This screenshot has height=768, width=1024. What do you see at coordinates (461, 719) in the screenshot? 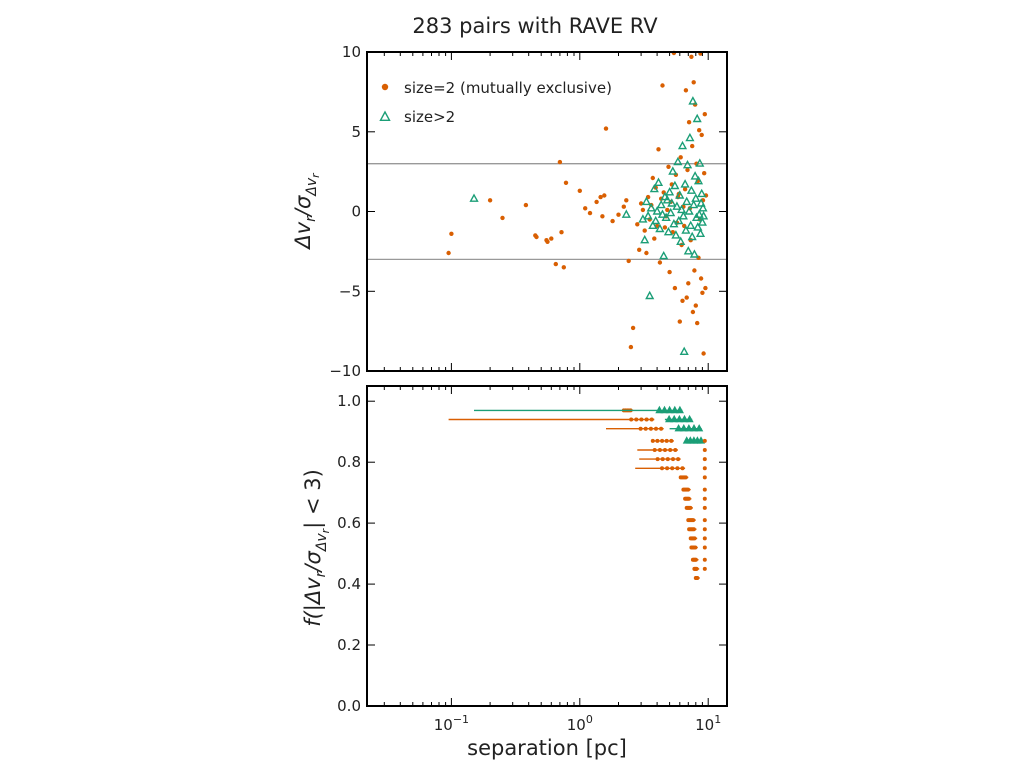
I see `x-tick-label-exp: −1` at bounding box center [461, 719].